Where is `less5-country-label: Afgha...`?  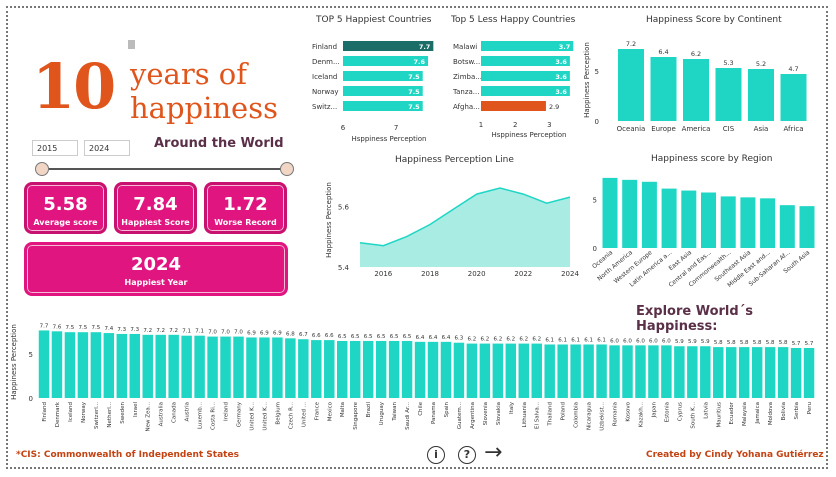
less5-country-label: Afgha... is located at coordinates (466, 107).